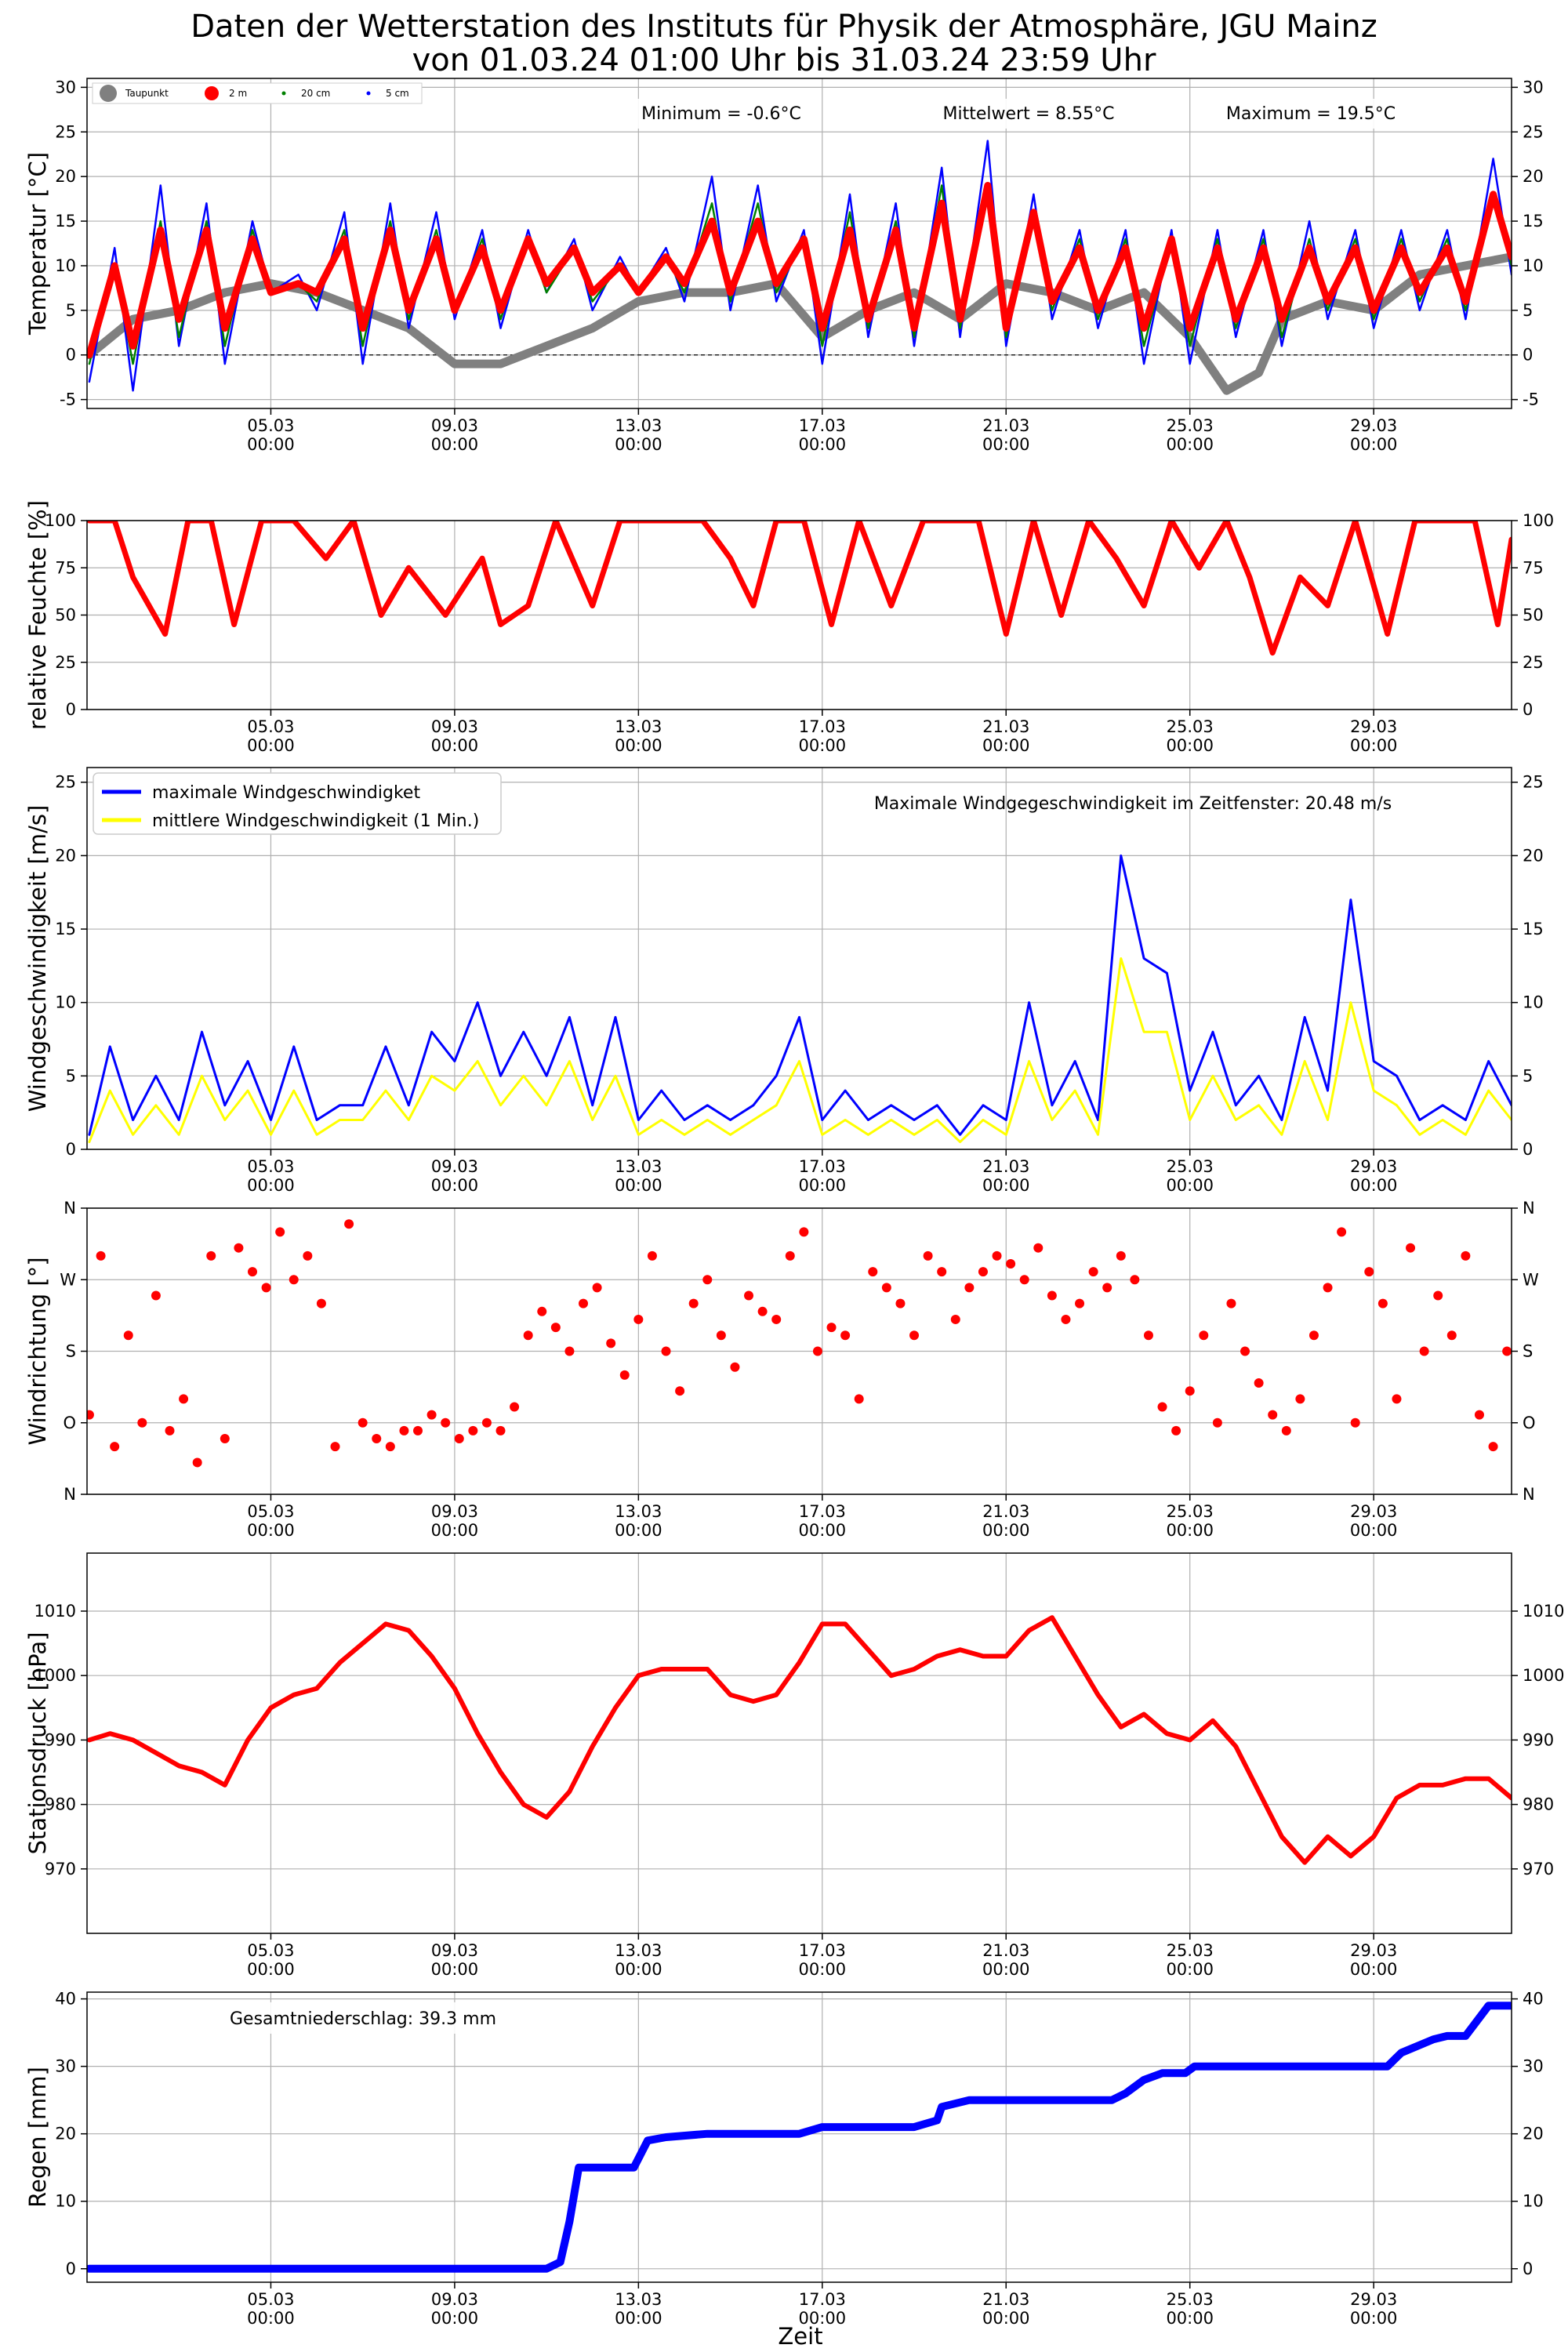 This screenshot has width=1568, height=2352. Describe the element at coordinates (65, 221) in the screenshot. I see `y-tick-label: 15` at that location.